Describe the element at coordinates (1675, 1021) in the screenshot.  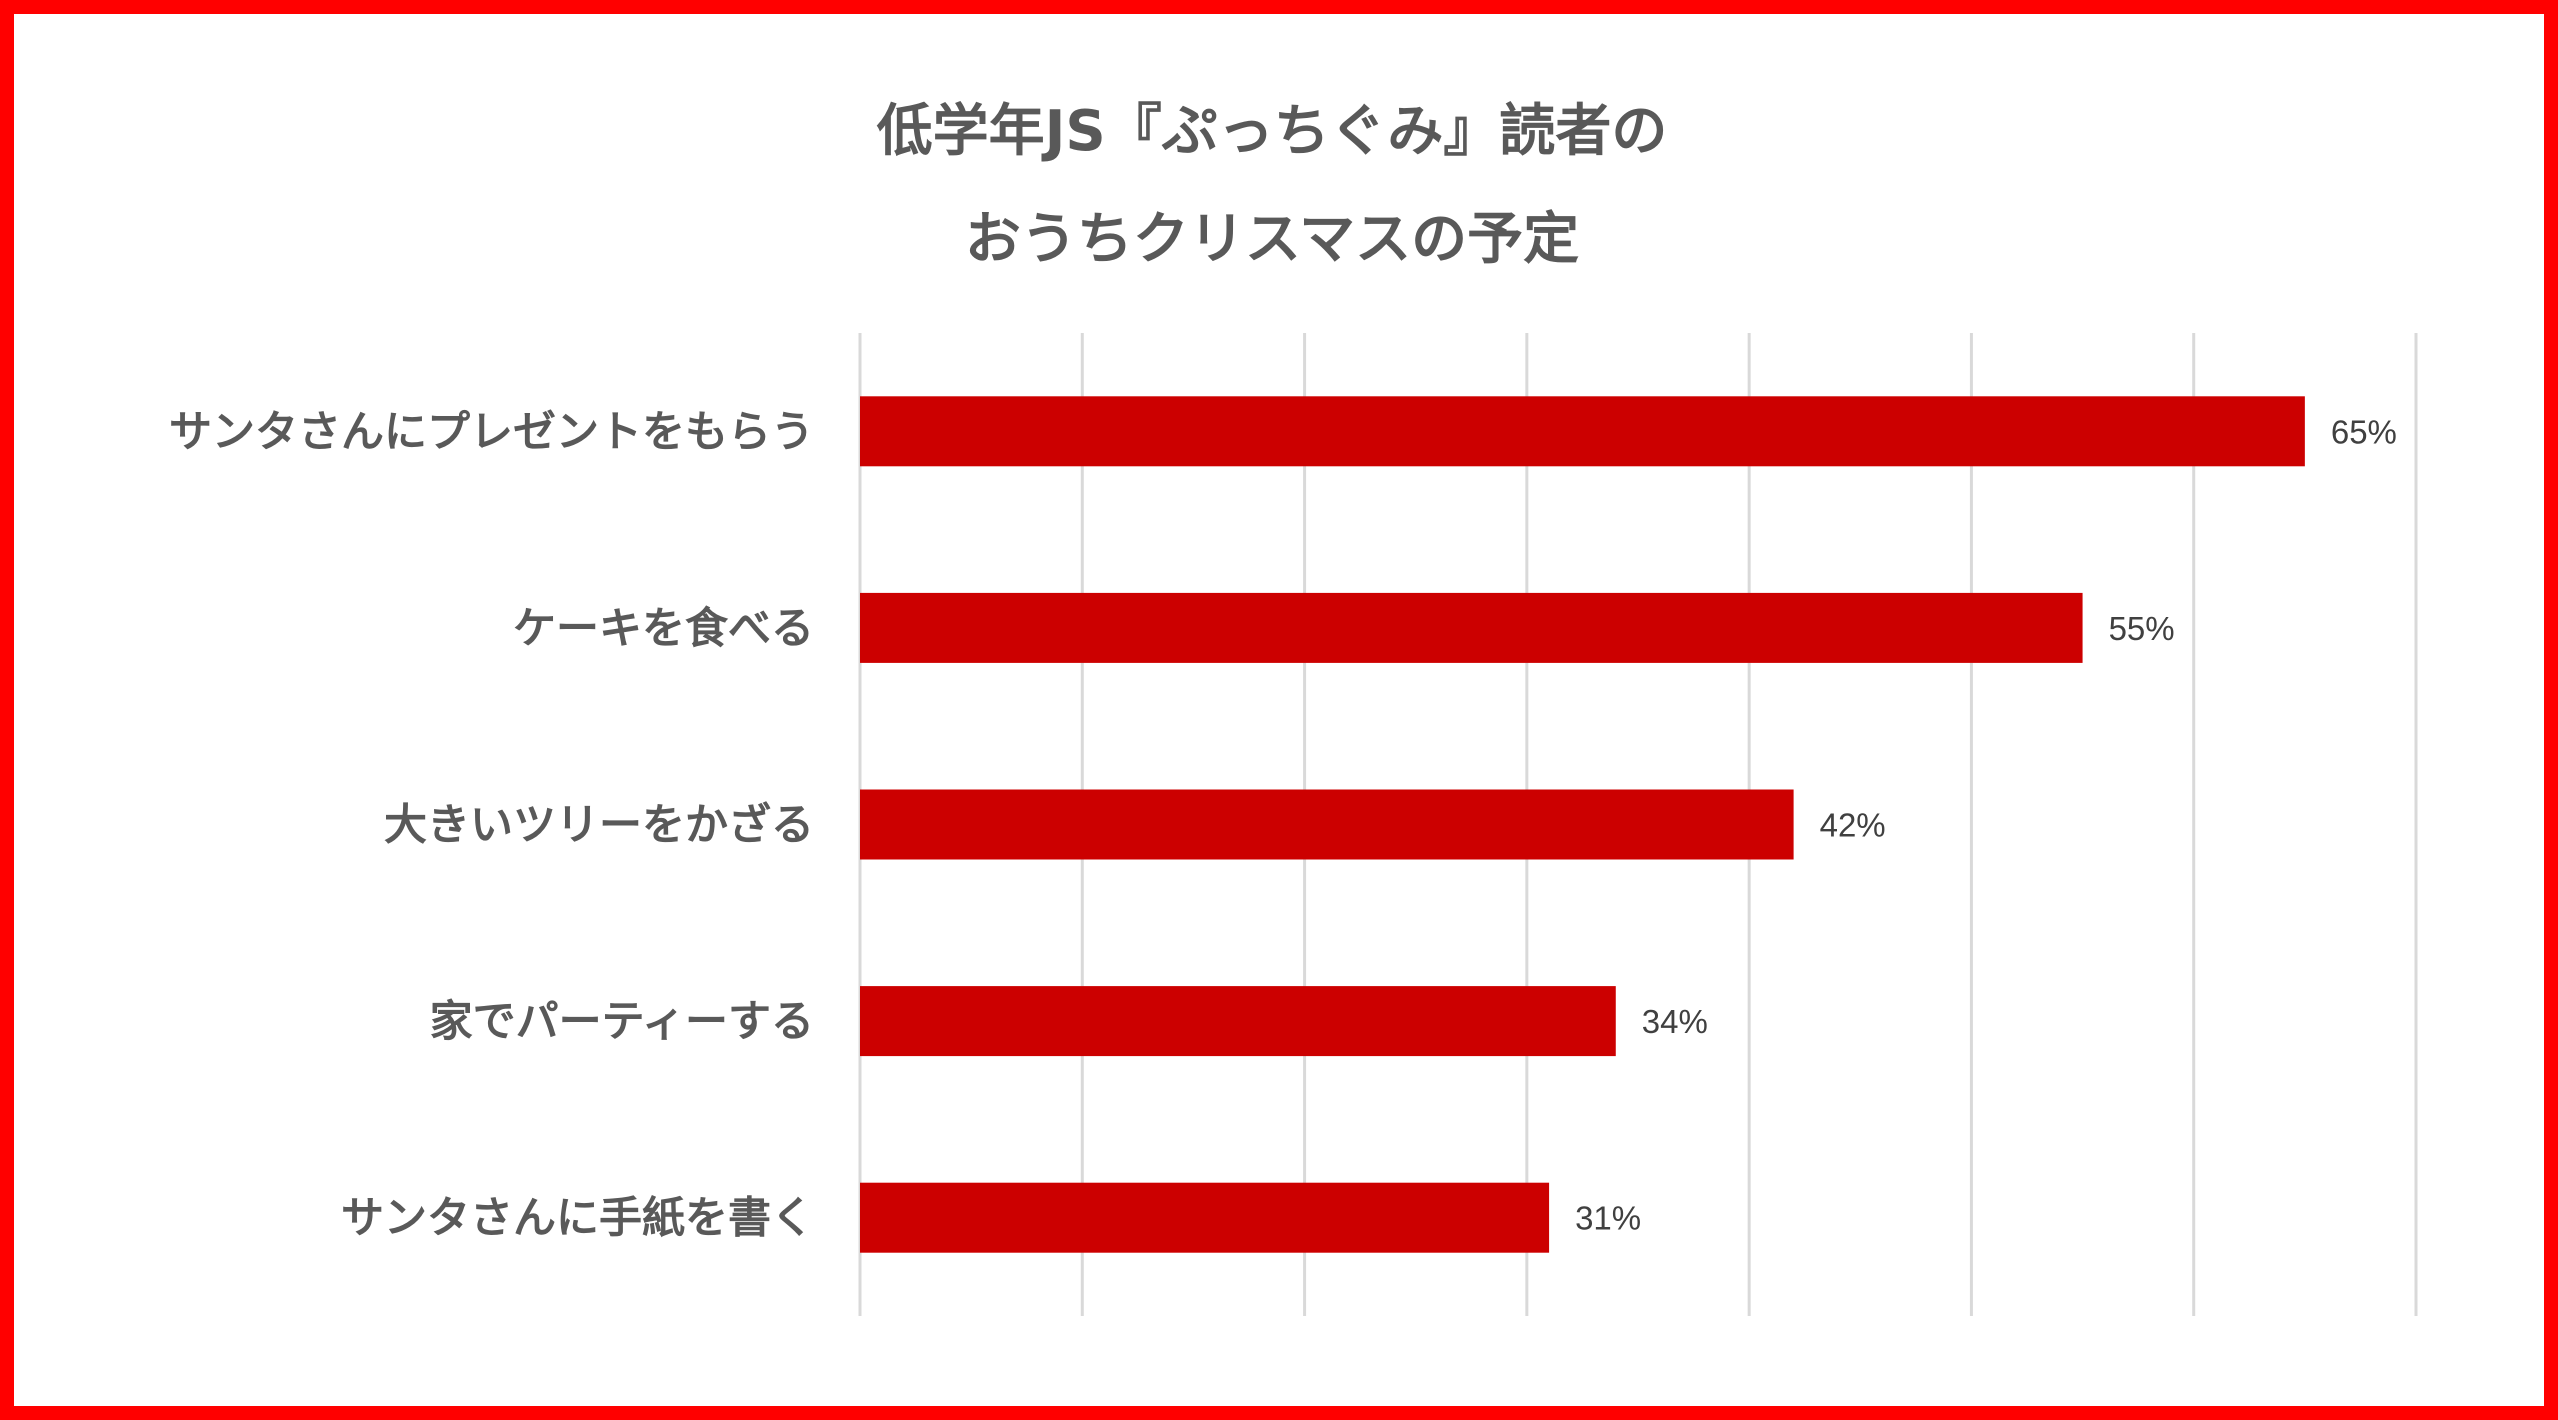
I see `value-label: 34%` at that location.